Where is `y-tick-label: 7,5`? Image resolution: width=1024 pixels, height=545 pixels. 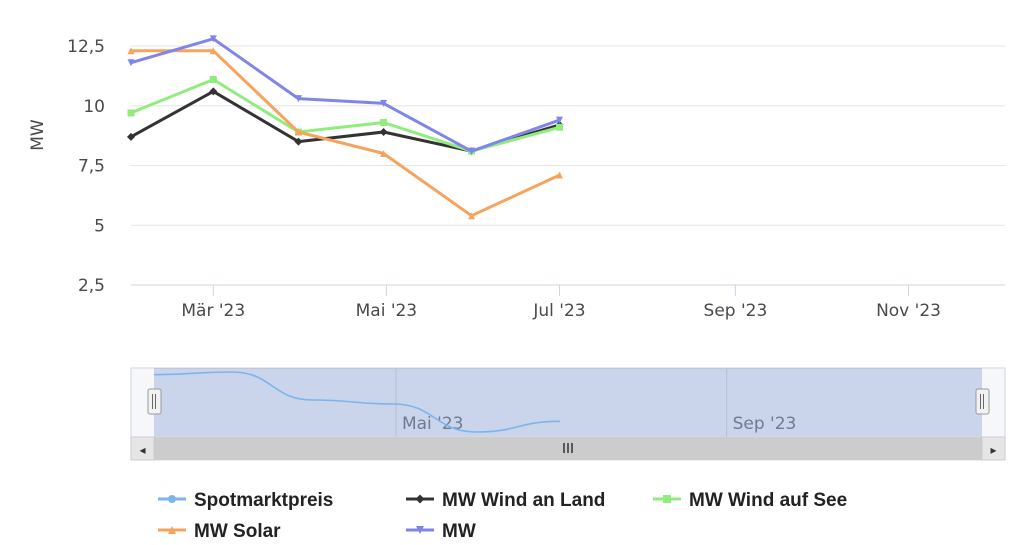 y-tick-label: 7,5 is located at coordinates (91, 167).